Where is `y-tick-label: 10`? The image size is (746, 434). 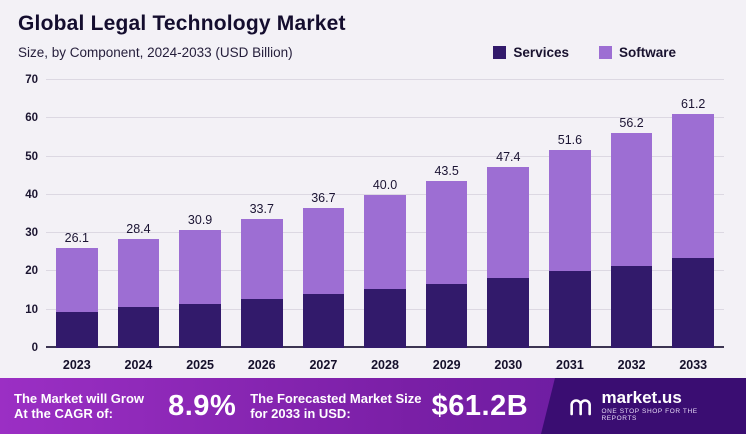
y-tick-label: 10 is located at coordinates (31, 309).